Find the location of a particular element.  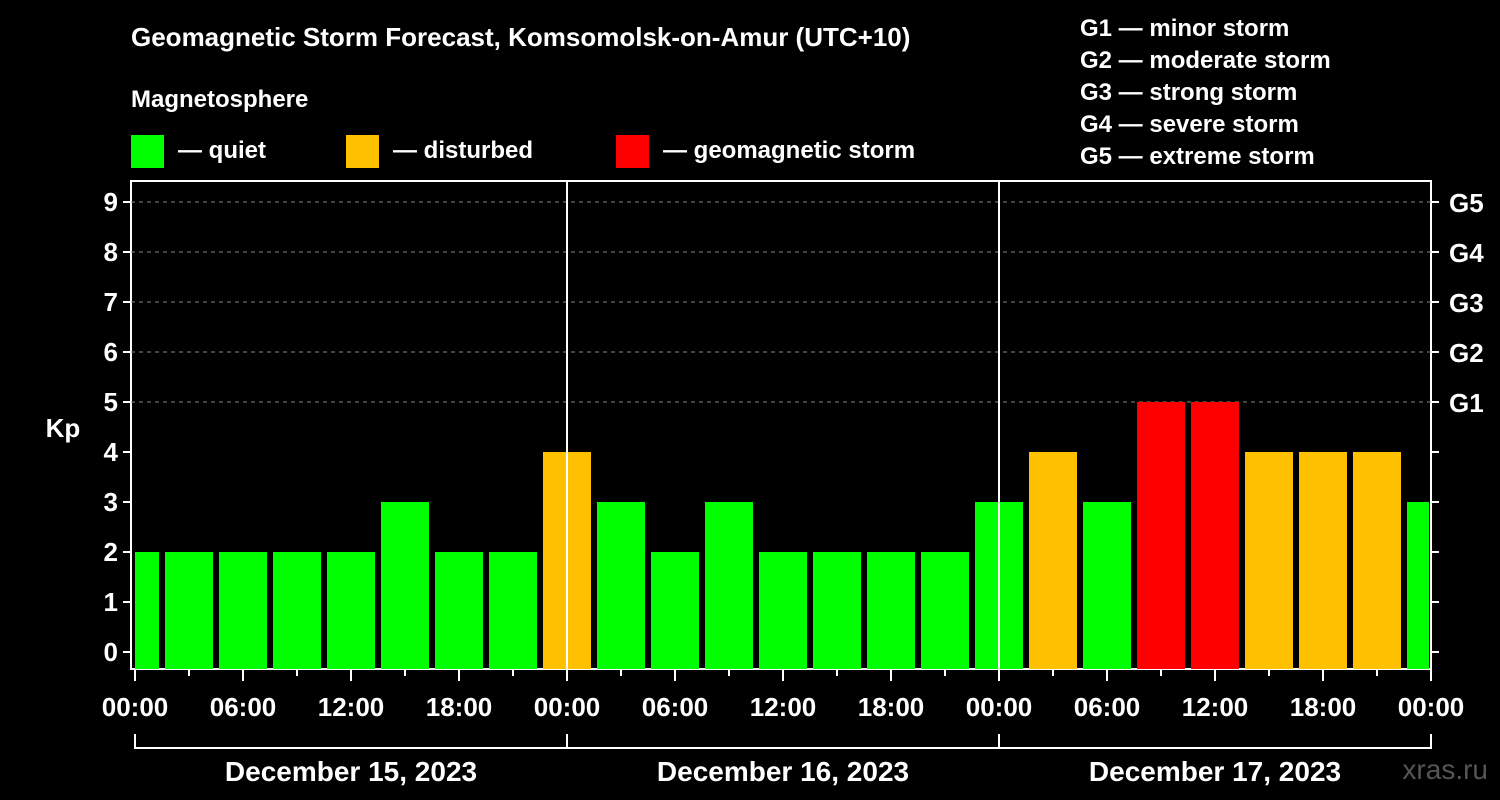

y-tick-label: 9 is located at coordinates (111, 202).